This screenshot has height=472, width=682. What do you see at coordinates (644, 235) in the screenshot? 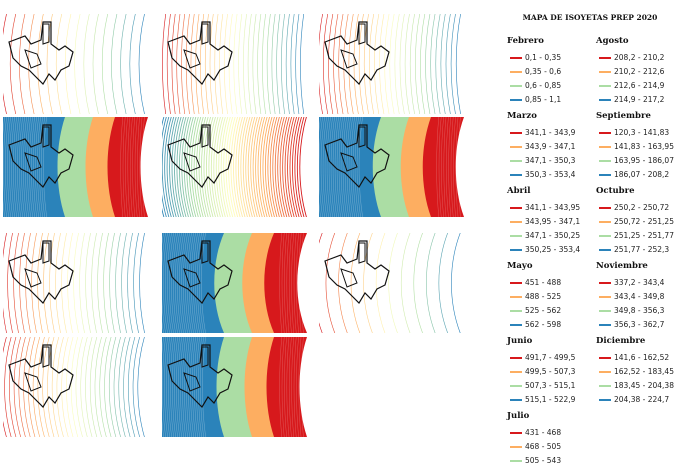
I see `legend-item-label: 251,25 - 251,77` at bounding box center [644, 235].